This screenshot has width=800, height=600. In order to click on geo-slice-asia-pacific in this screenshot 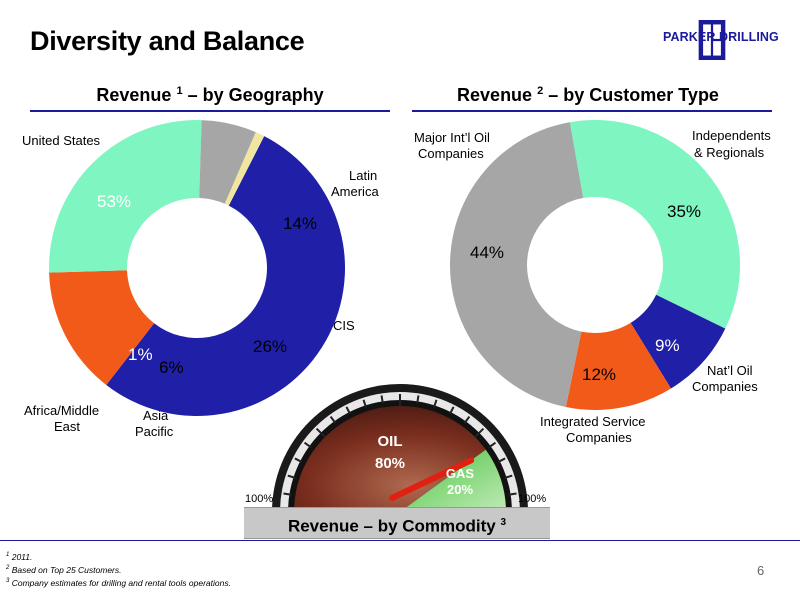, I will do `click(227, 162)`.